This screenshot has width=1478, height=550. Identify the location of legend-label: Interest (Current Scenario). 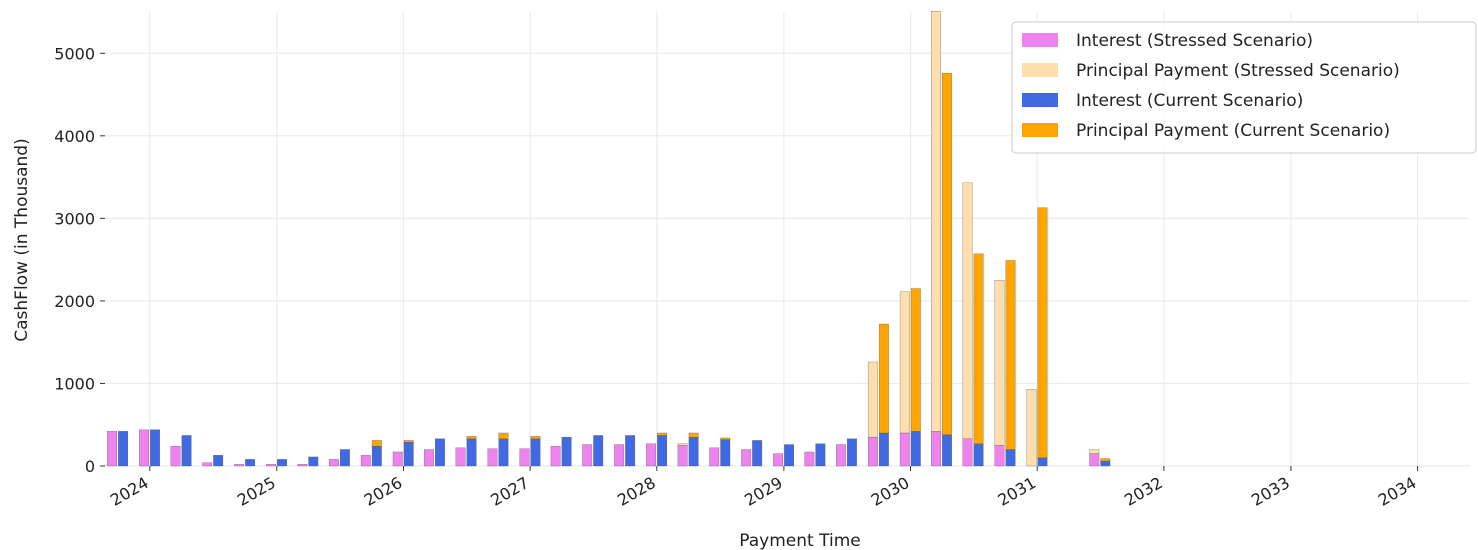
(1189, 101).